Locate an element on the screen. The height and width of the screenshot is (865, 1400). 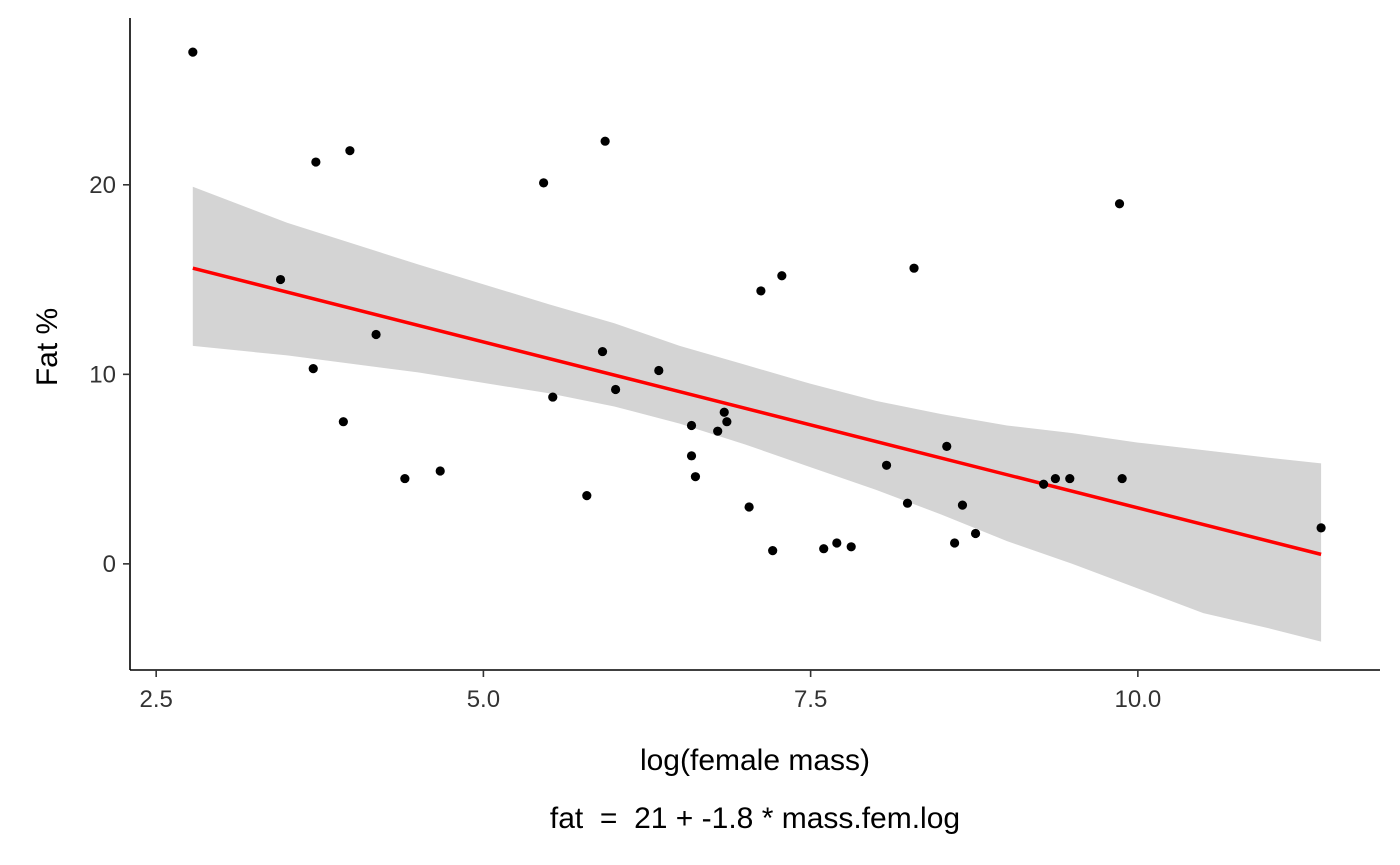
x-tick-label-0: 2.5 is located at coordinates (155, 699).